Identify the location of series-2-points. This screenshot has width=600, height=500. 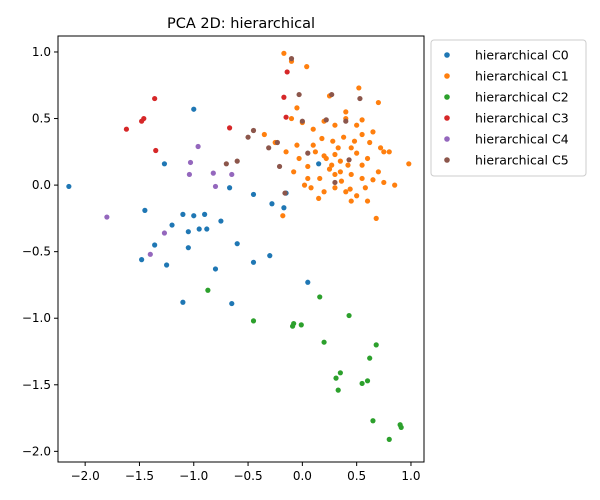
(304, 364).